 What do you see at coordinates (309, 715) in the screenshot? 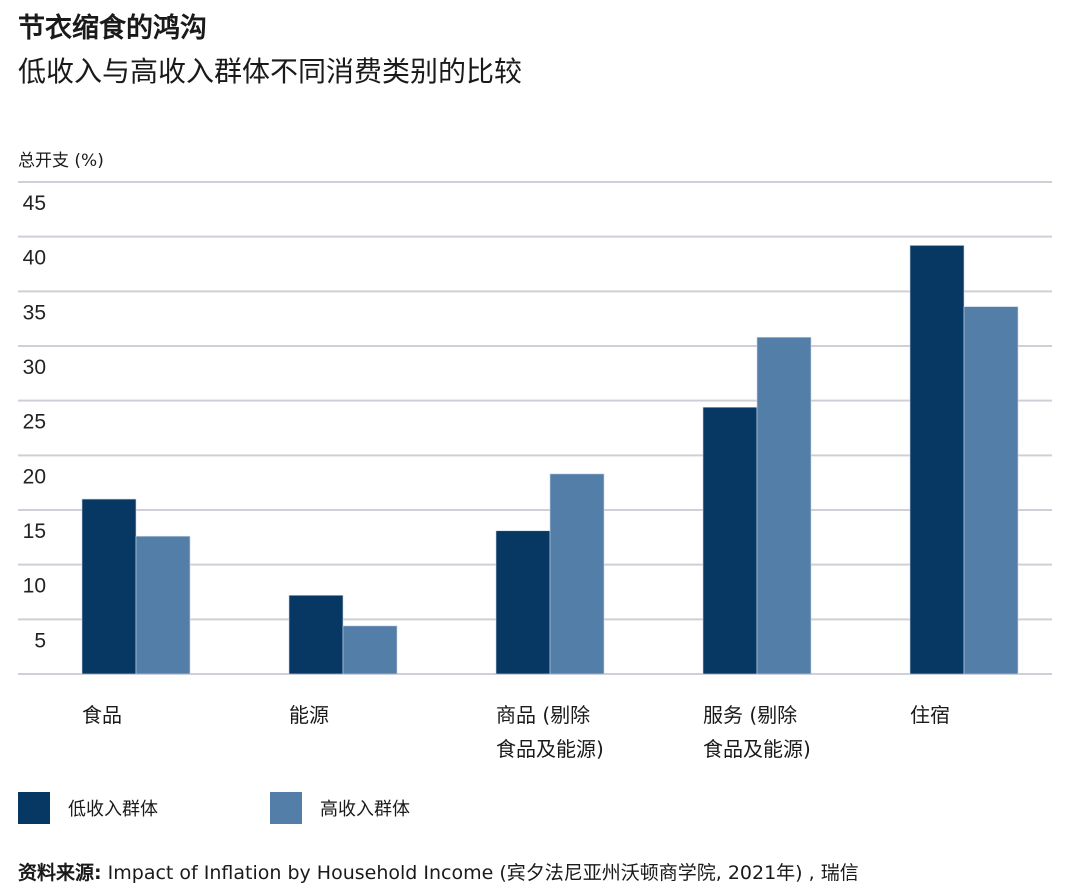
I see `x-tick-label: 能源` at bounding box center [309, 715].